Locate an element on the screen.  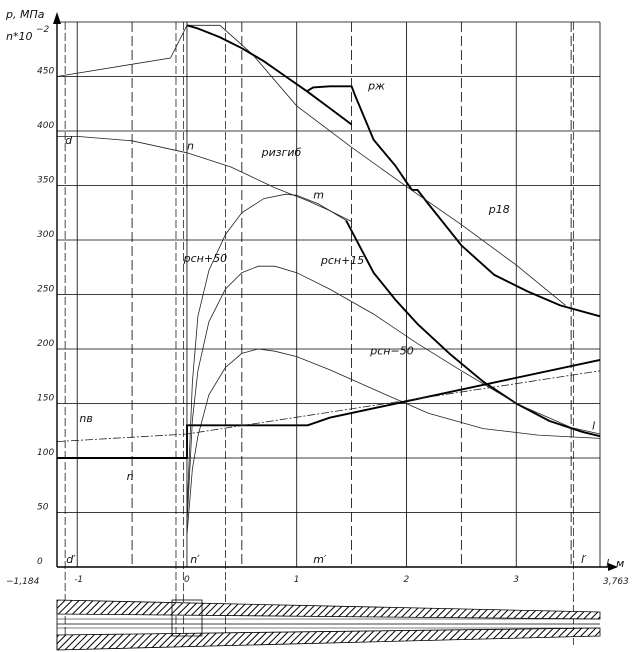
y-tick-label: 150 is located at coordinates (45, 399).